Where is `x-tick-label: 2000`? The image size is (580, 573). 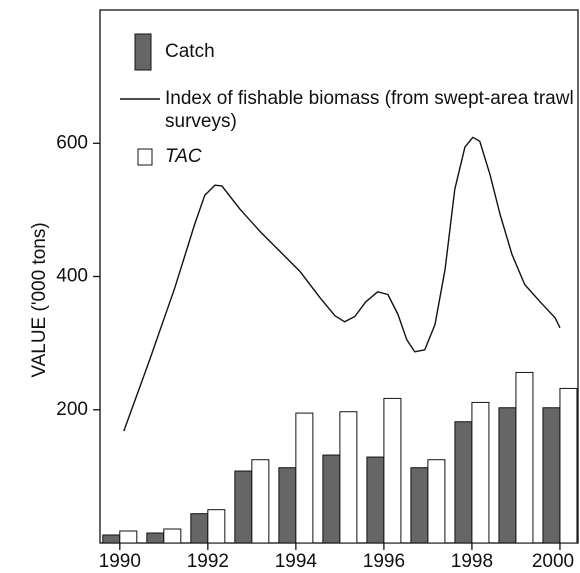
x-tick-label: 2000 is located at coordinates (553, 561).